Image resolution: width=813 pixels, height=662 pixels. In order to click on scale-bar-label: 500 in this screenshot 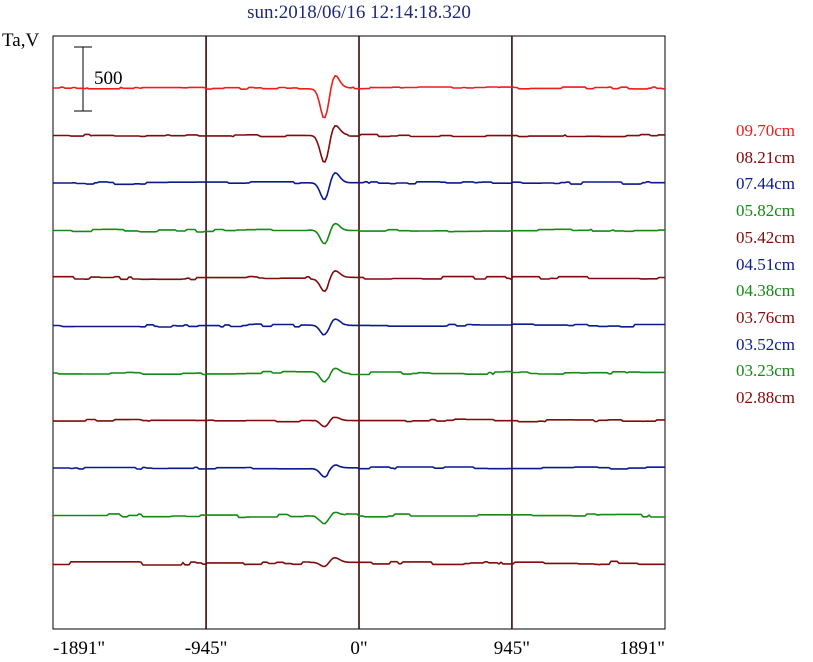, I will do `click(108, 78)`.